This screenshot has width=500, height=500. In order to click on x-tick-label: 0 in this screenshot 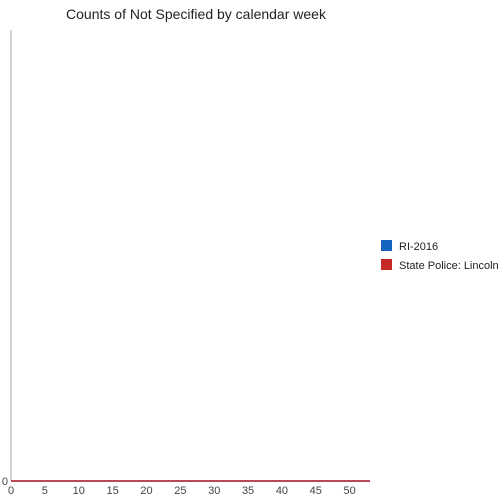, I will do `click(11, 491)`.